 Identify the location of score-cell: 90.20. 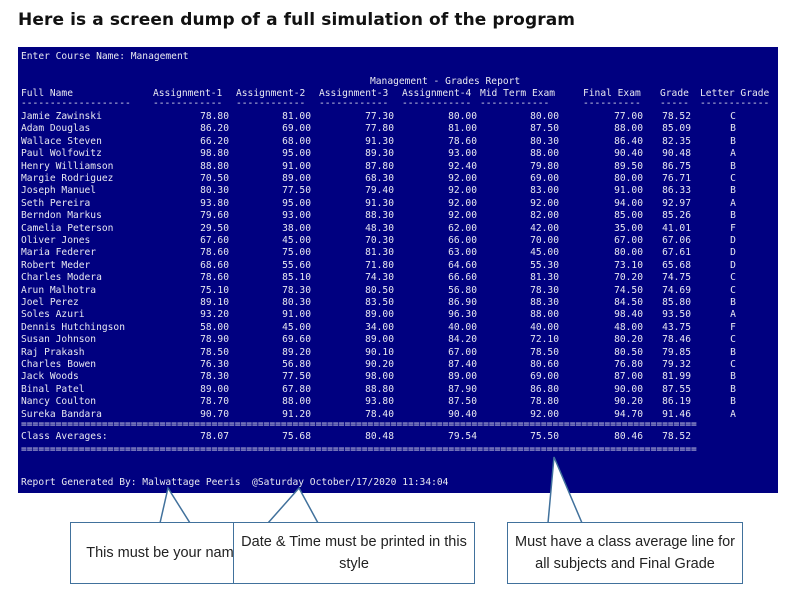
(379, 364).